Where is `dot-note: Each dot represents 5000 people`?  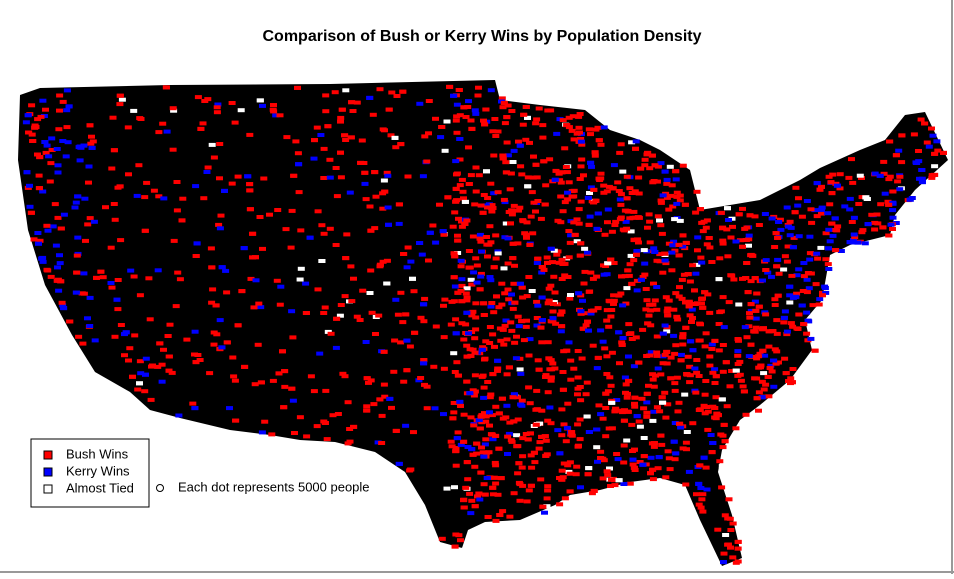 dot-note: Each dot represents 5000 people is located at coordinates (274, 486).